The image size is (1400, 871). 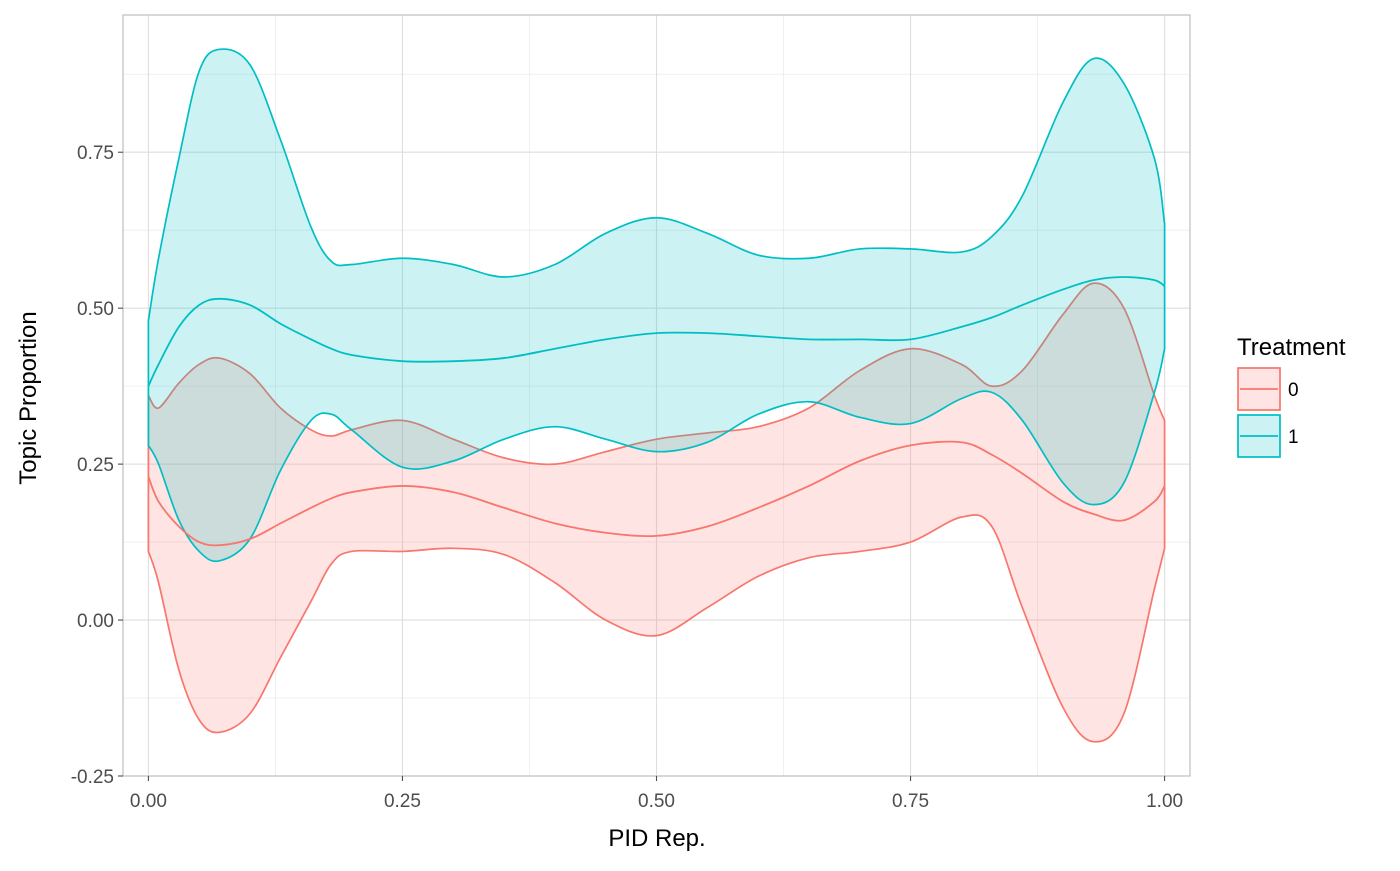 What do you see at coordinates (656, 838) in the screenshot?
I see `x-axis-title: PID Rep.` at bounding box center [656, 838].